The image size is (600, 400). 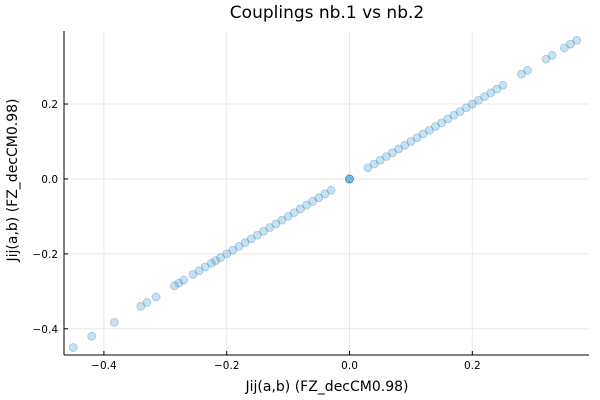 What do you see at coordinates (49, 180) in the screenshot?
I see `y-tick-label: 0.0` at bounding box center [49, 180].